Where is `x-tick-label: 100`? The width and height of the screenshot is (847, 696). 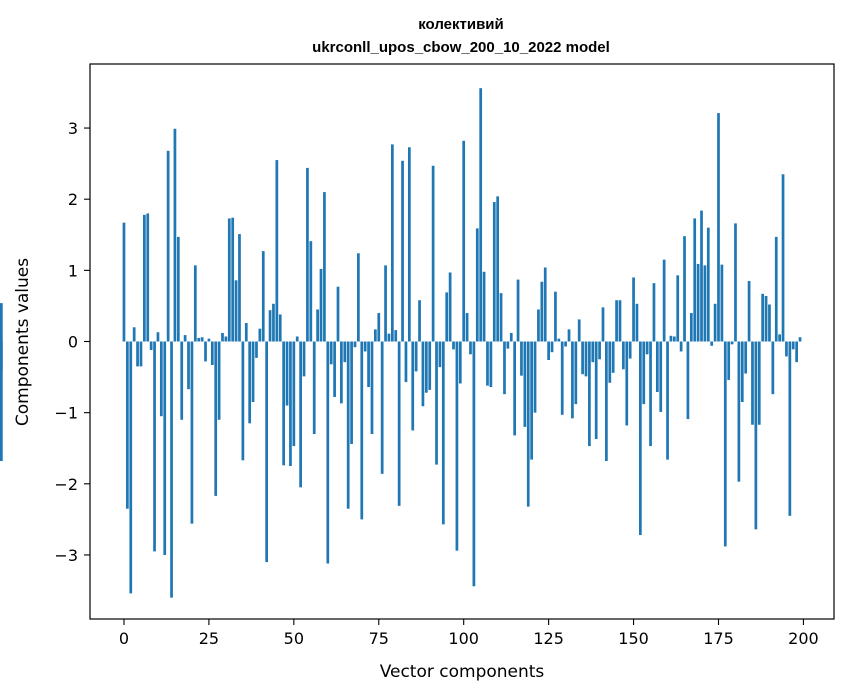 x-tick-label: 100 is located at coordinates (463, 638).